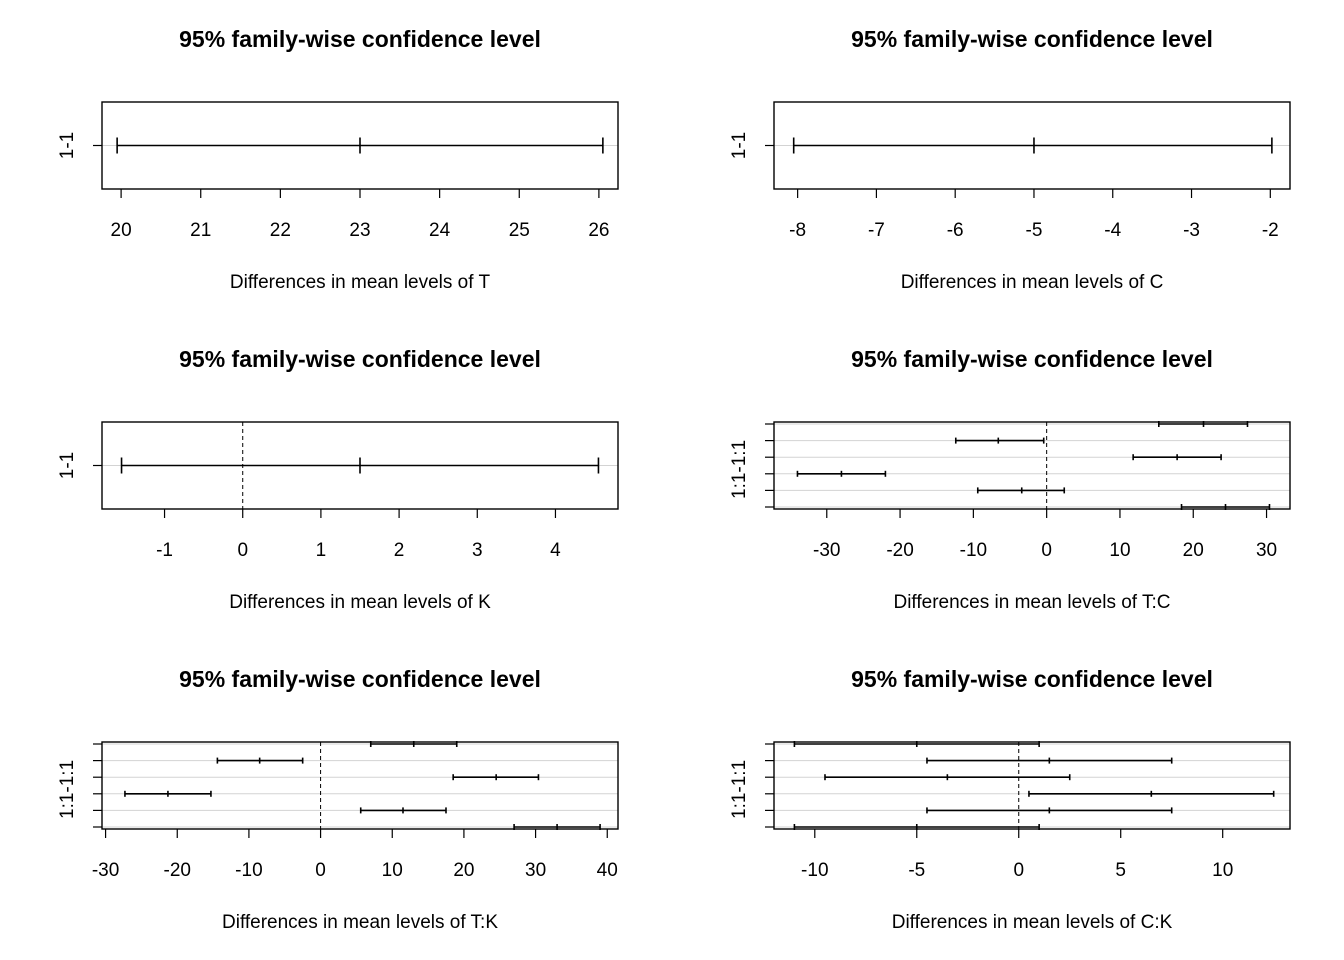  What do you see at coordinates (797, 230) in the screenshot?
I see `x-tick-label: -8` at bounding box center [797, 230].